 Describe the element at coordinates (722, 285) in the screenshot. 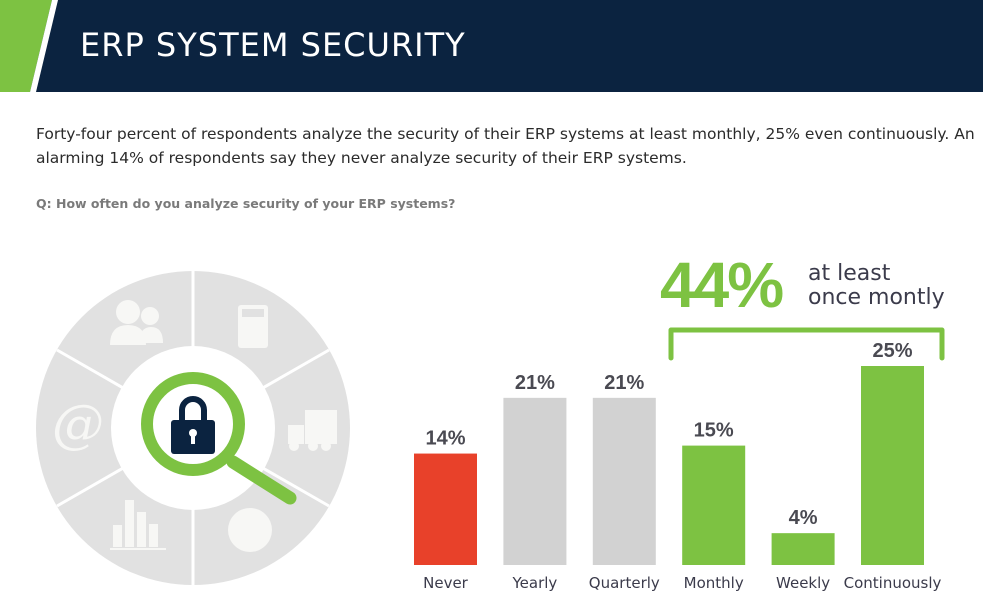

I see `highlight-value: 44%` at that location.